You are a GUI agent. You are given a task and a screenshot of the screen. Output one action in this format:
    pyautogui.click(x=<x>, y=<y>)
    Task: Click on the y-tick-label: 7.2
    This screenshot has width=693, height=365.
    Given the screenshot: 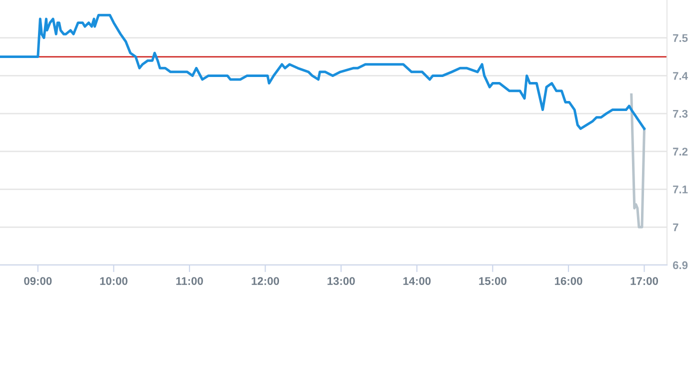 What is the action you would take?
    pyautogui.click(x=680, y=152)
    